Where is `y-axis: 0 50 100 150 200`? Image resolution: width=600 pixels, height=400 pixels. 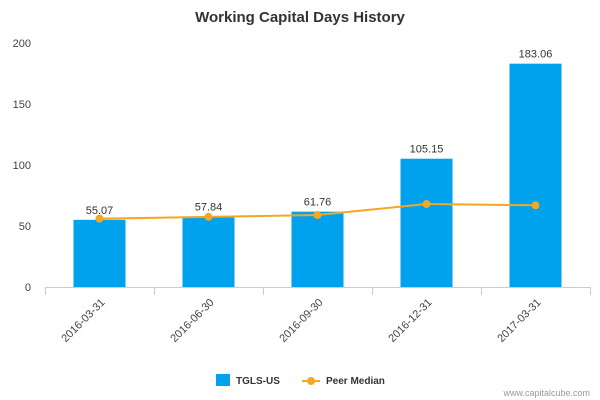
y-axis: 0 50 100 150 200 is located at coordinates (22, 166).